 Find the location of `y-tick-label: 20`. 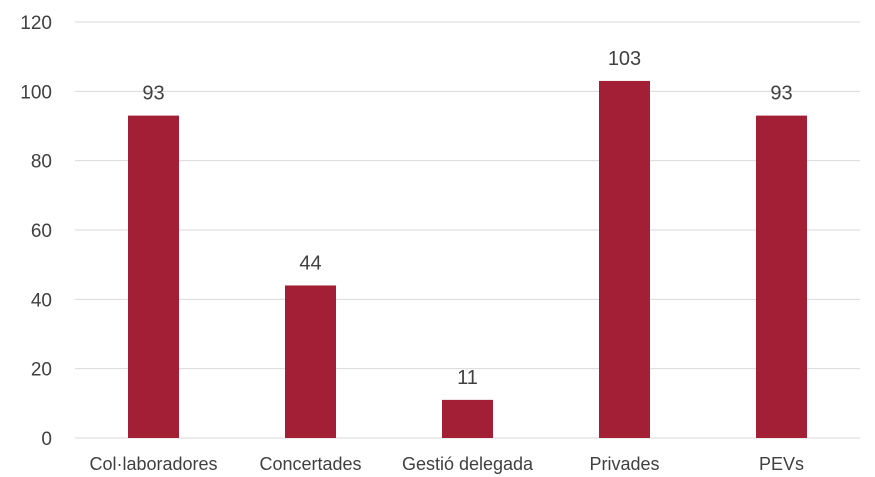

y-tick-label: 20 is located at coordinates (41, 370).